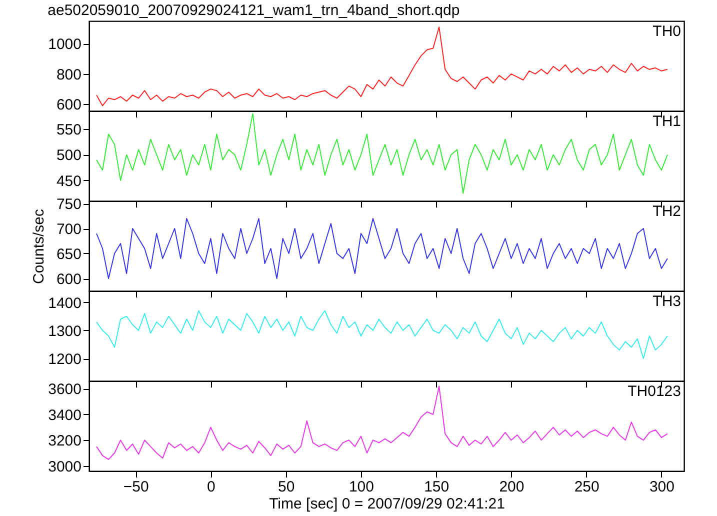 Image resolution: width=717 pixels, height=516 pixels. What do you see at coordinates (69, 155) in the screenshot?
I see `y-tick-label: 500` at bounding box center [69, 155].